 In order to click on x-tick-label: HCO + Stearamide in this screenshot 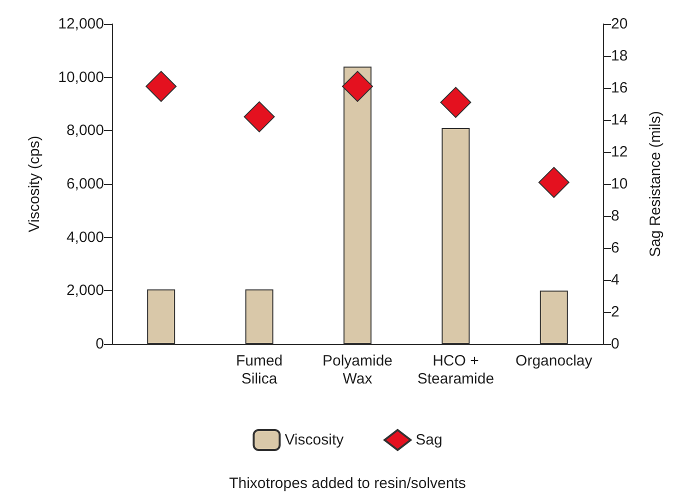, I will do `click(455, 370)`.